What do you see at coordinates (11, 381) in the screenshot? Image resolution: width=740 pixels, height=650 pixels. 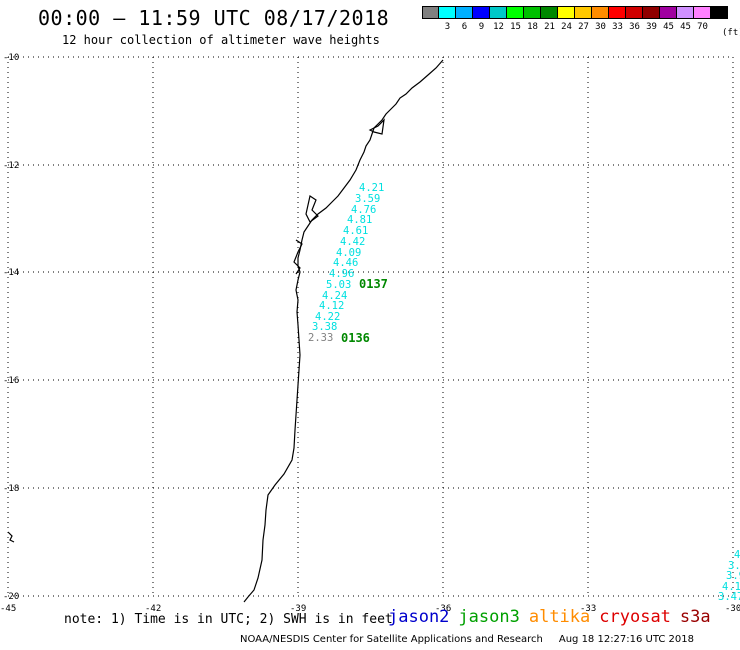 I see `latitude-label: -16` at bounding box center [11, 381].